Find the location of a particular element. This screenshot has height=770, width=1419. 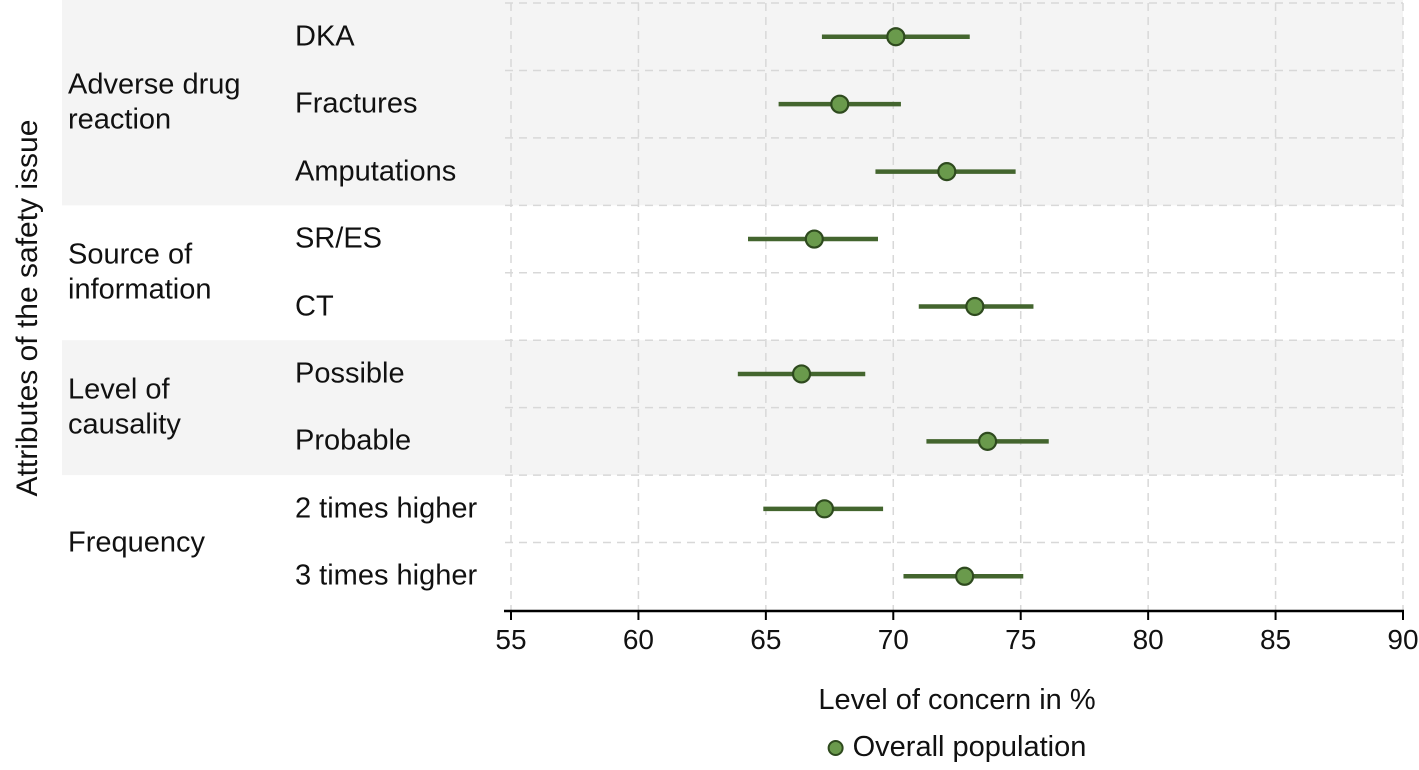

group-label-0: Adverse drug reaction is located at coordinates (154, 102).